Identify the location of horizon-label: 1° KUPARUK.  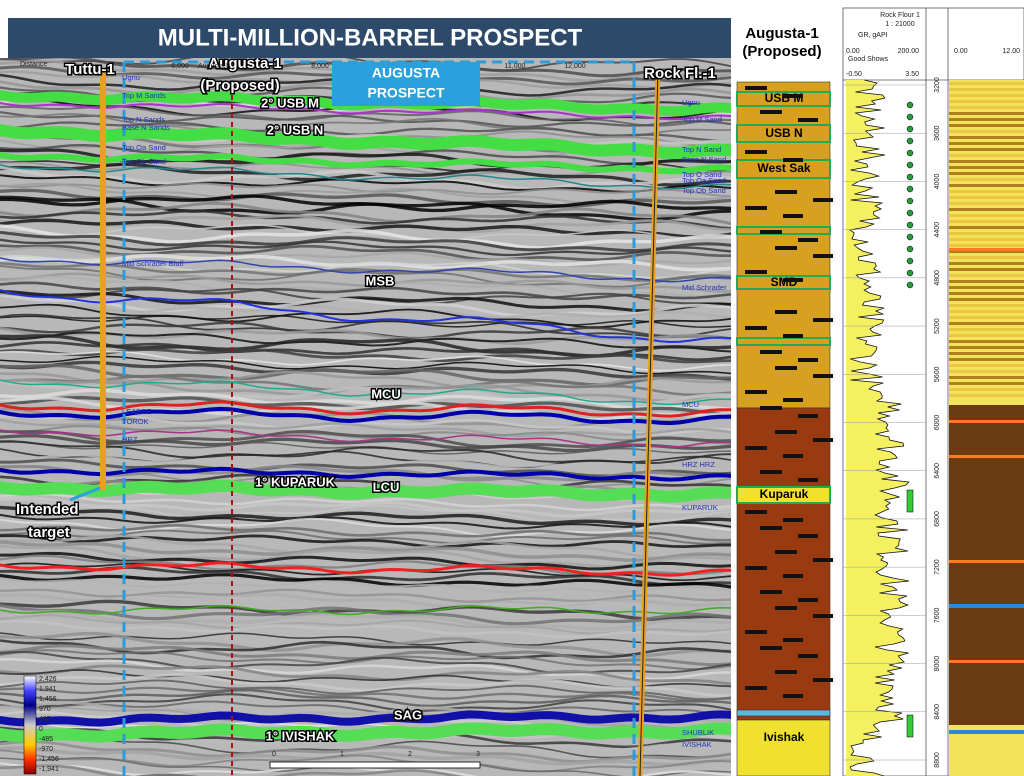
(295, 481).